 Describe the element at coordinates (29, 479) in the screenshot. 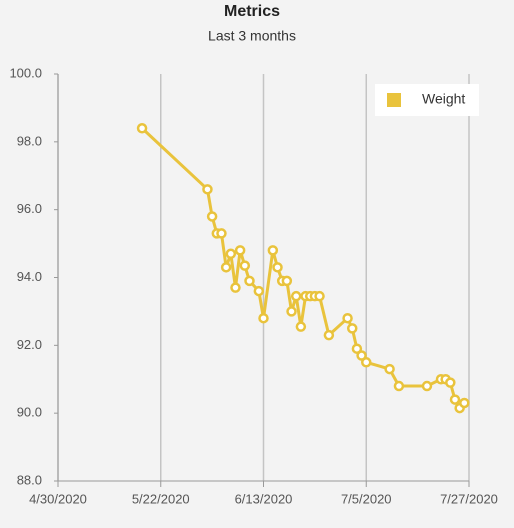

I see `y-tick-label: 88.0` at that location.